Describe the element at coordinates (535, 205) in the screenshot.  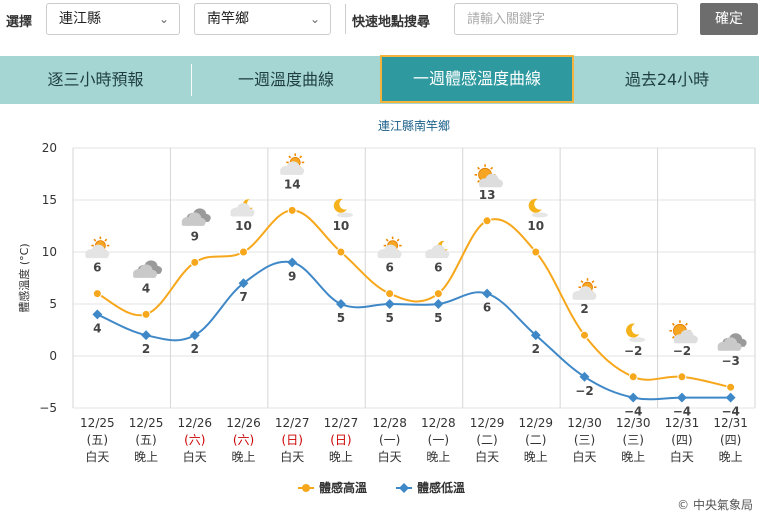
I see `moon-shape` at that location.